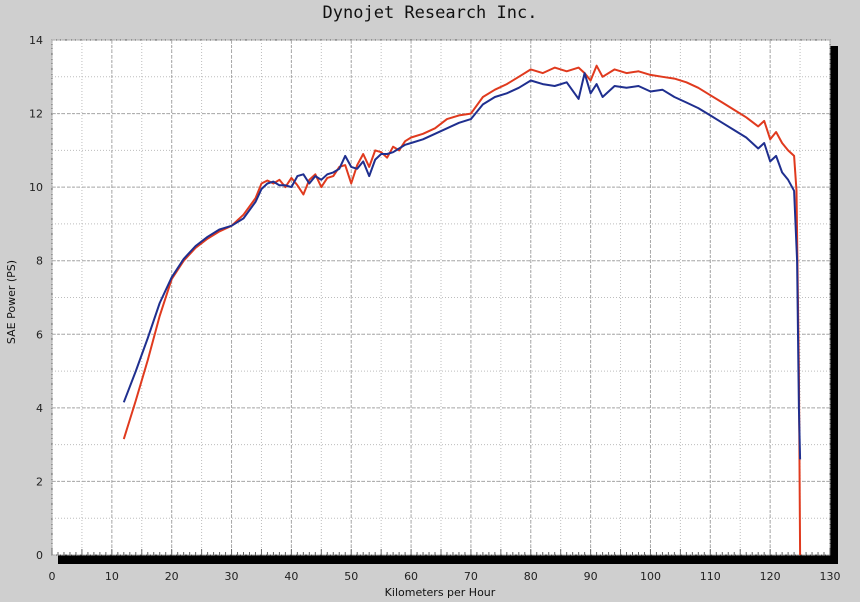 The height and width of the screenshot is (602, 860). What do you see at coordinates (531, 576) in the screenshot?
I see `x-tick-label: 80` at bounding box center [531, 576].